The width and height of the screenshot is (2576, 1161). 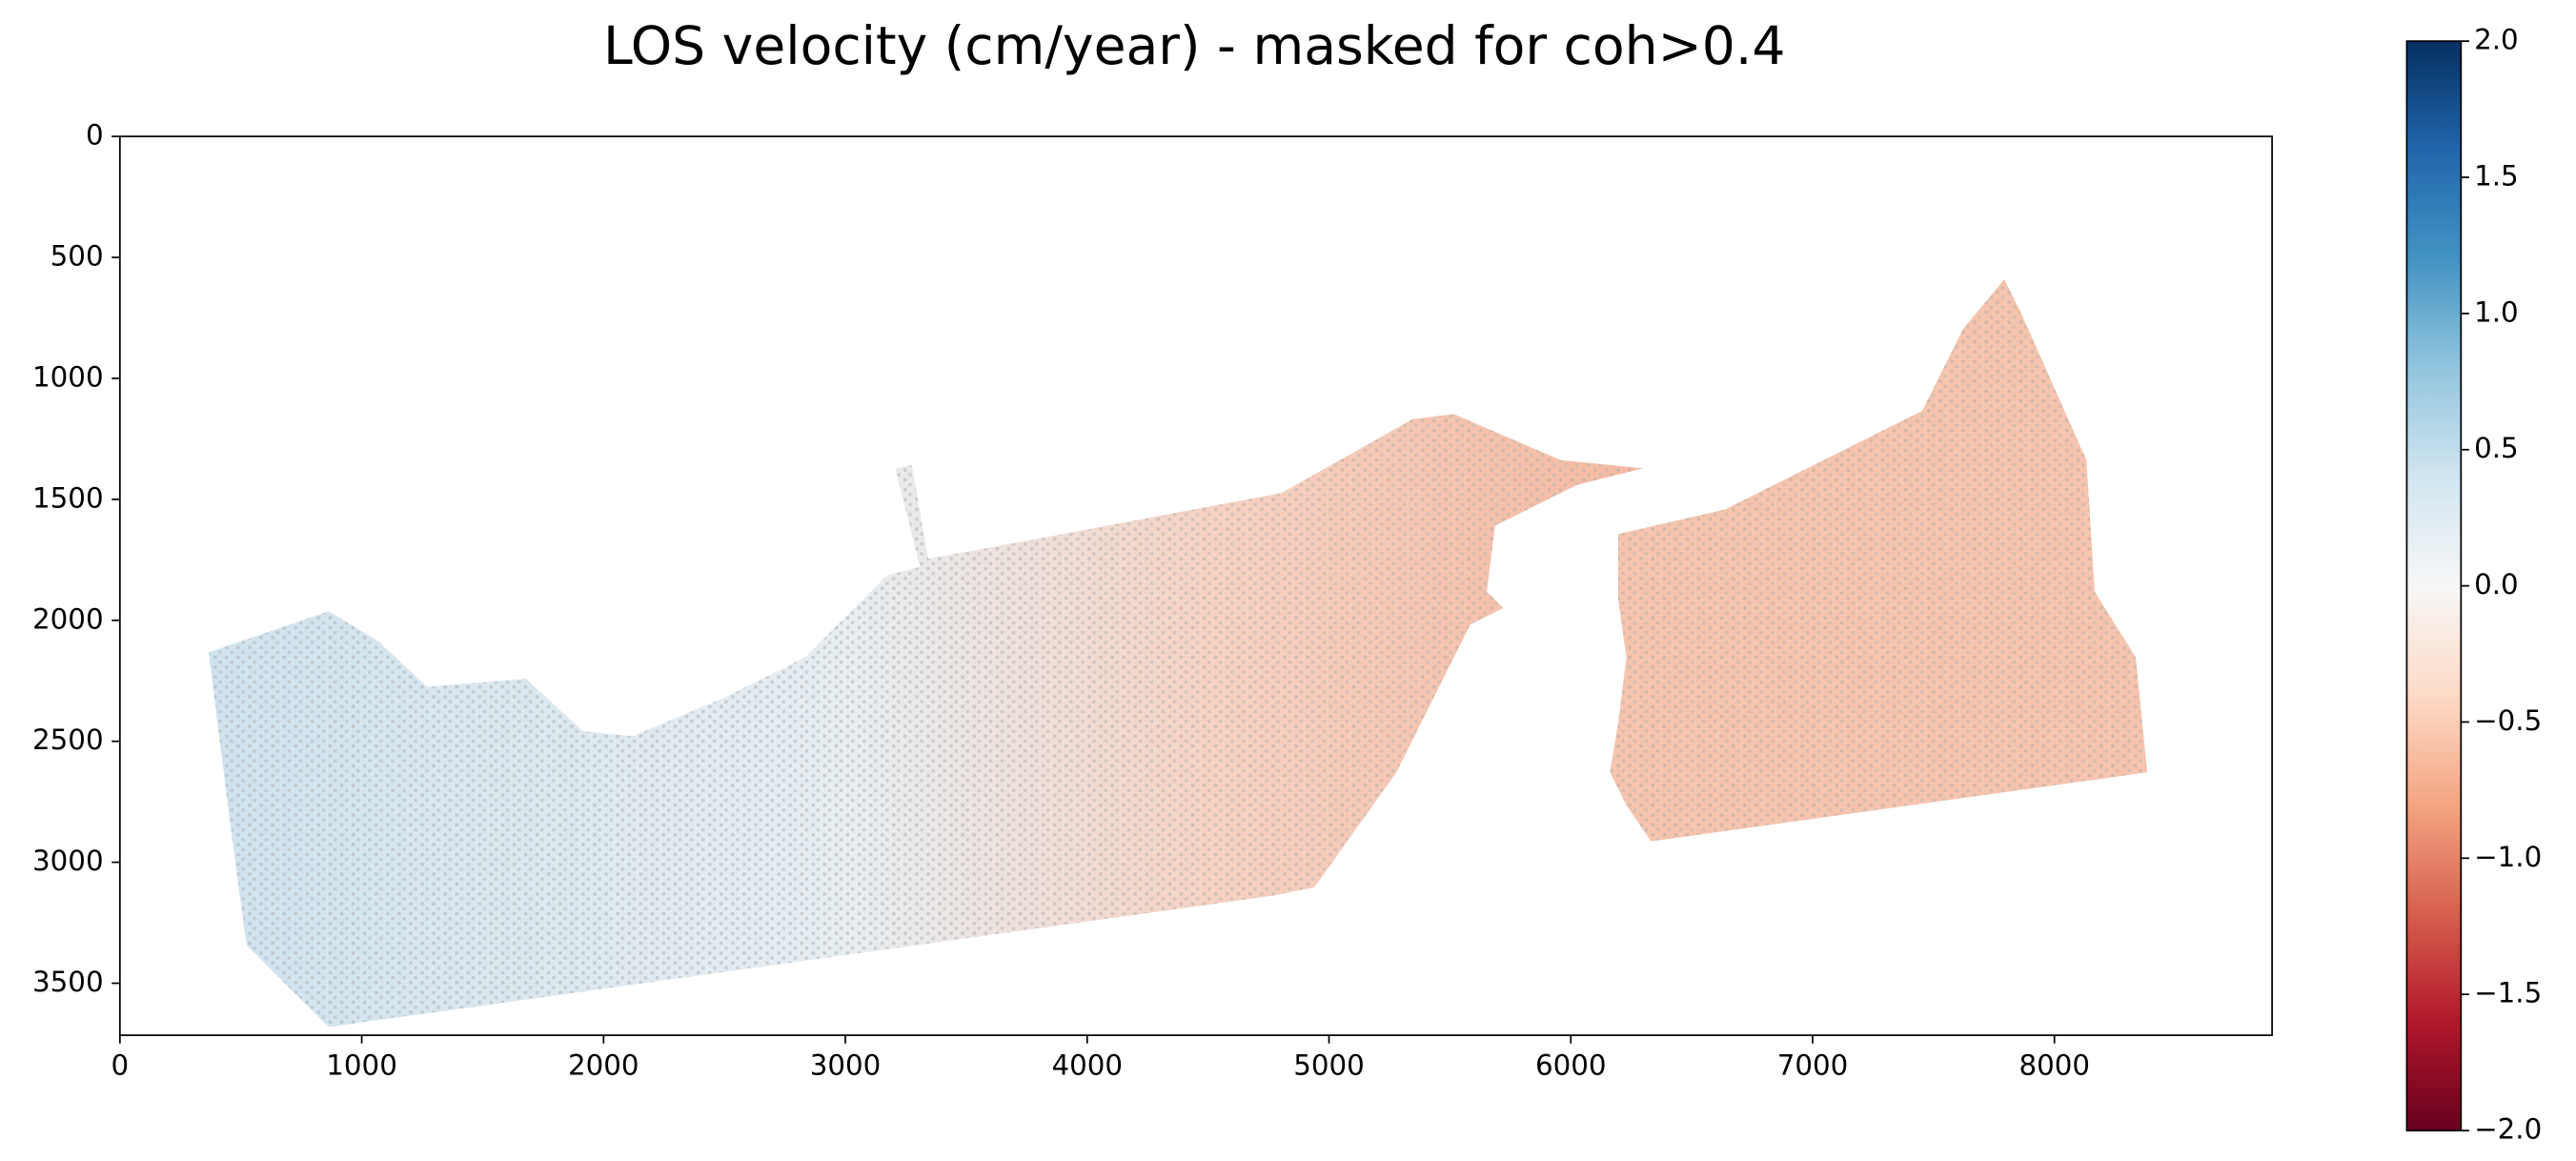 I want to click on x-tick-label: 8000, so click(x=2054, y=1065).